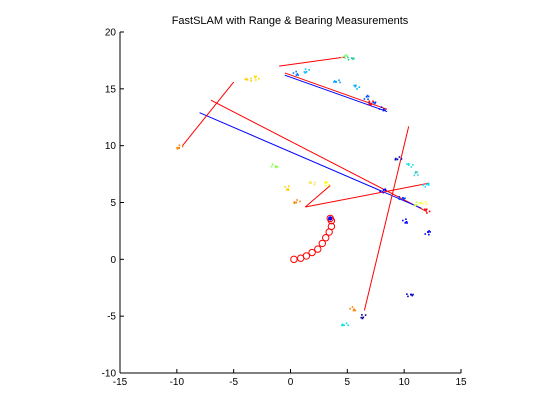 This screenshot has height=420, width=560. Describe the element at coordinates (233, 382) in the screenshot. I see `x-tick-label: -5` at that location.